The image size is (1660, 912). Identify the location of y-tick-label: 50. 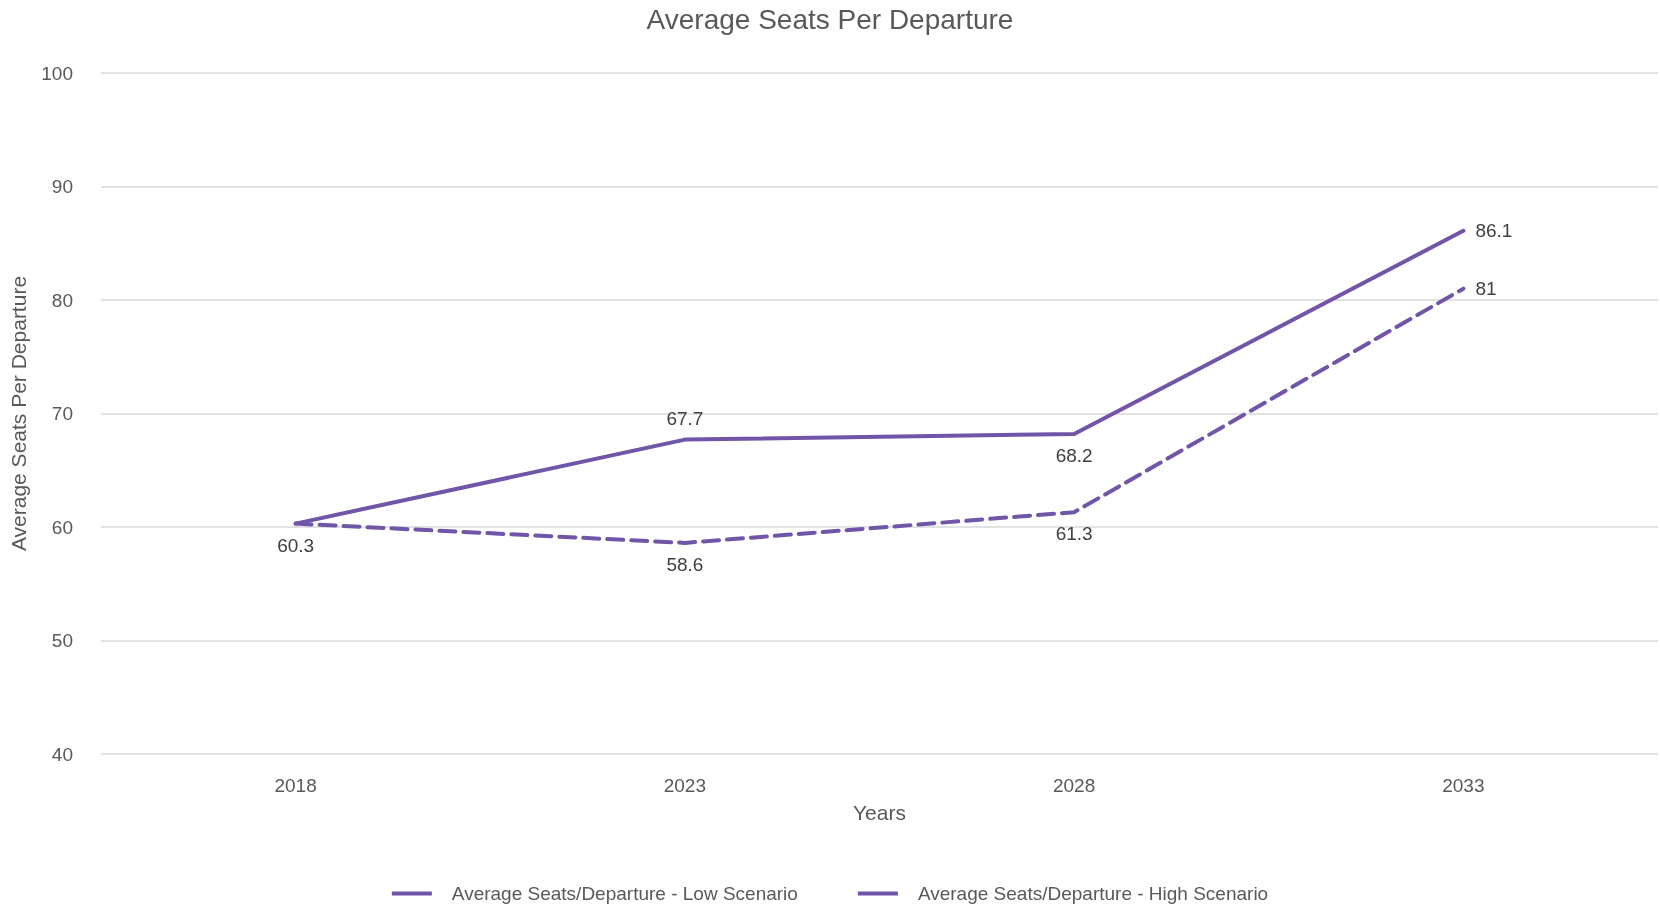
(62, 640).